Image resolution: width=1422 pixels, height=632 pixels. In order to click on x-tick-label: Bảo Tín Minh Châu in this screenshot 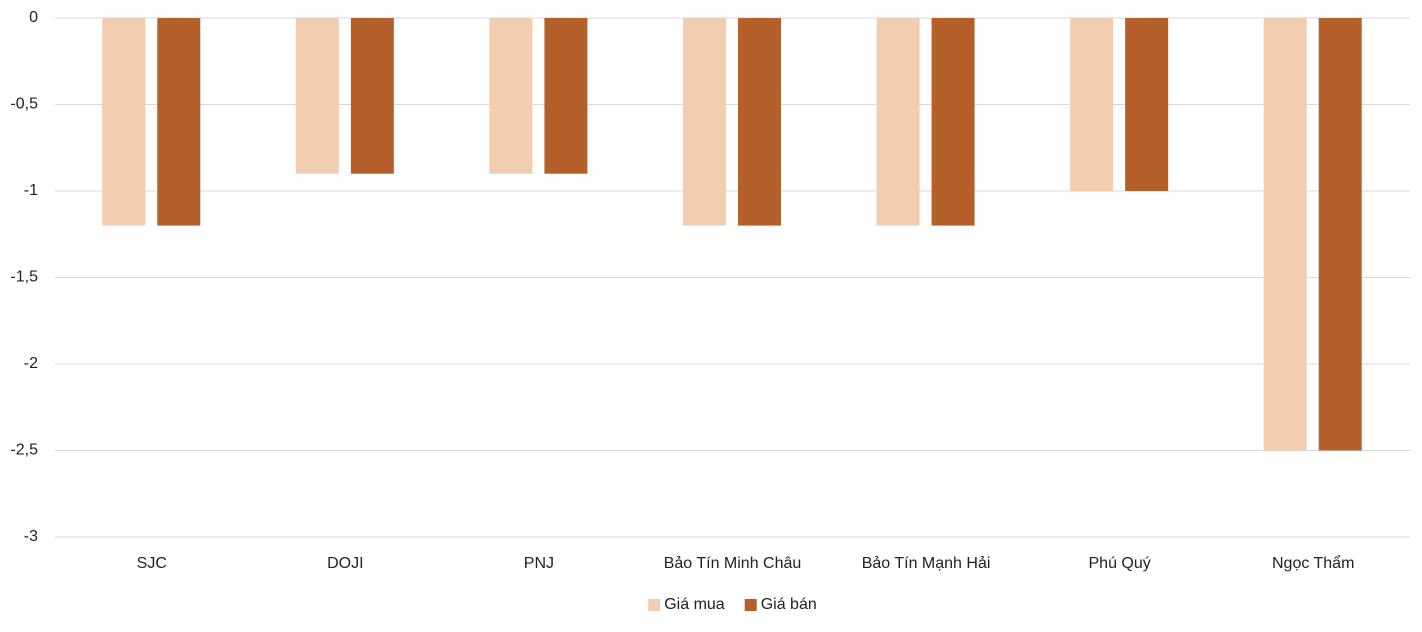, I will do `click(733, 563)`.